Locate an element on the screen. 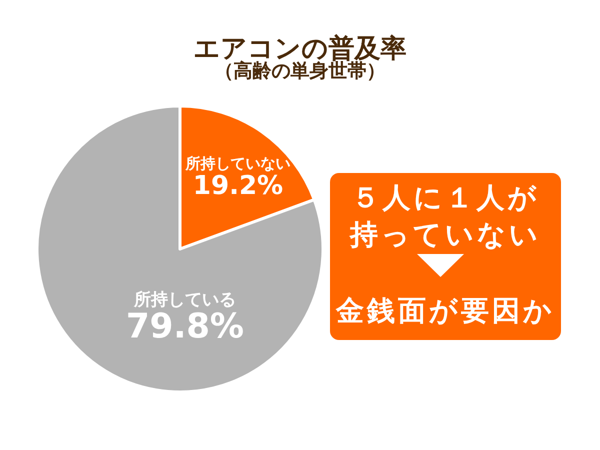  text: ５人に１人が持っていない is located at coordinates (445, 216).